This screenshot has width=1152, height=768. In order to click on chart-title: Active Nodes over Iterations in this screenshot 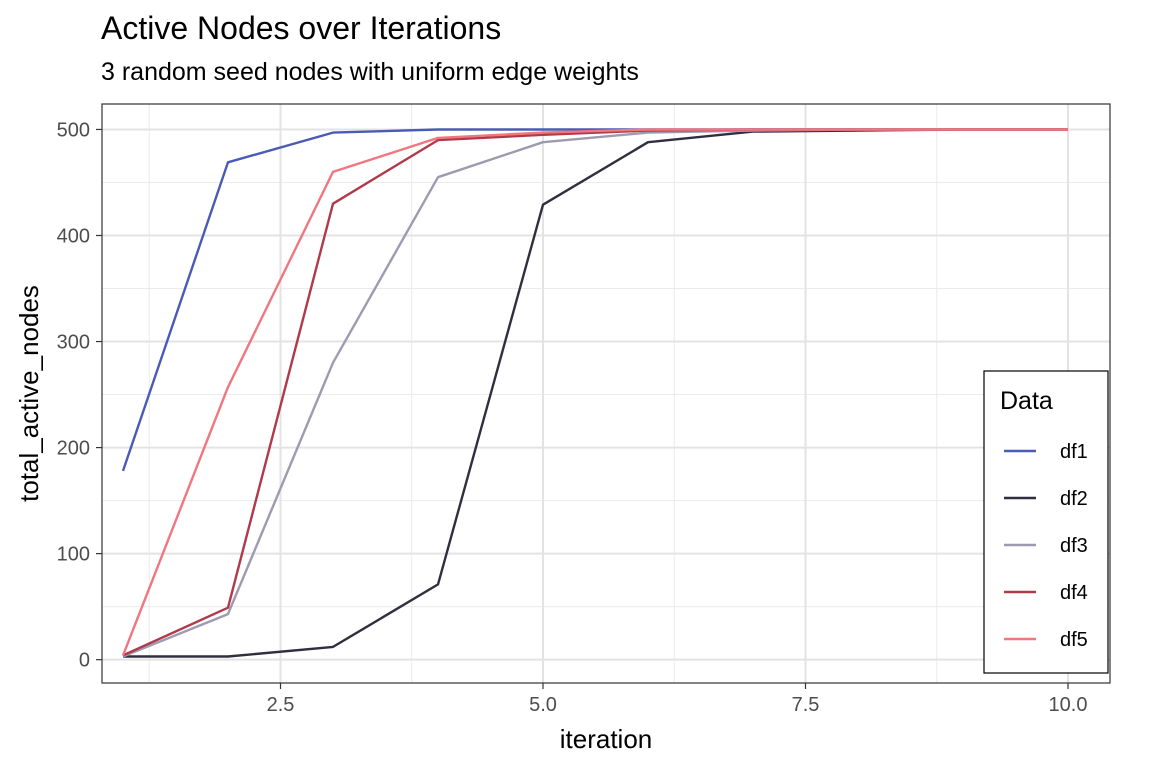, I will do `click(301, 28)`.